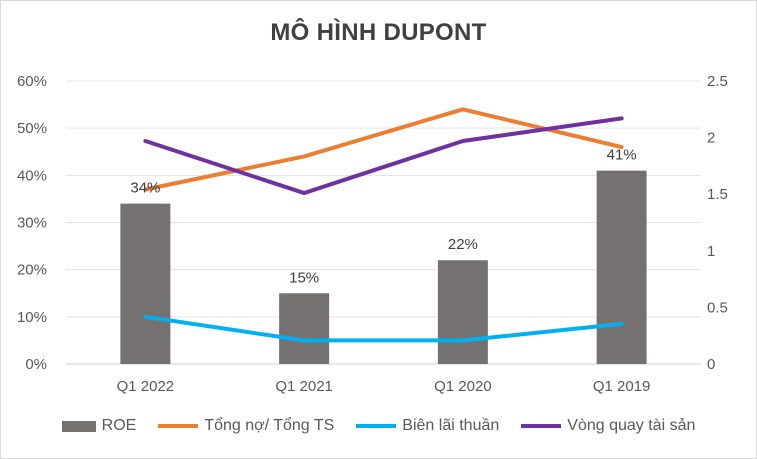 The height and width of the screenshot is (459, 757). Describe the element at coordinates (463, 386) in the screenshot. I see `x-axis-tick: Q1 2020` at that location.